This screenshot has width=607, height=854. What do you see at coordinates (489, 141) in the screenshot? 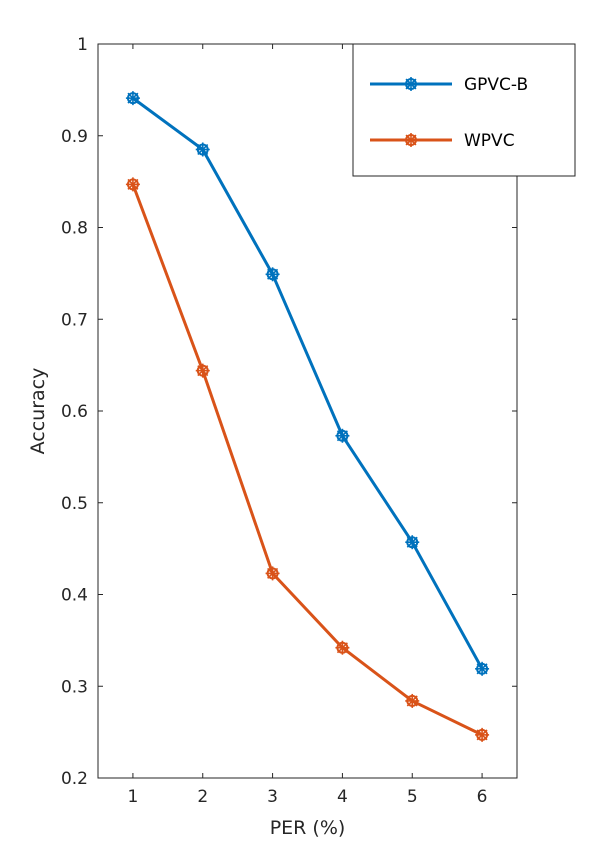
I see `legend-entry-label: WPVC` at bounding box center [489, 141].